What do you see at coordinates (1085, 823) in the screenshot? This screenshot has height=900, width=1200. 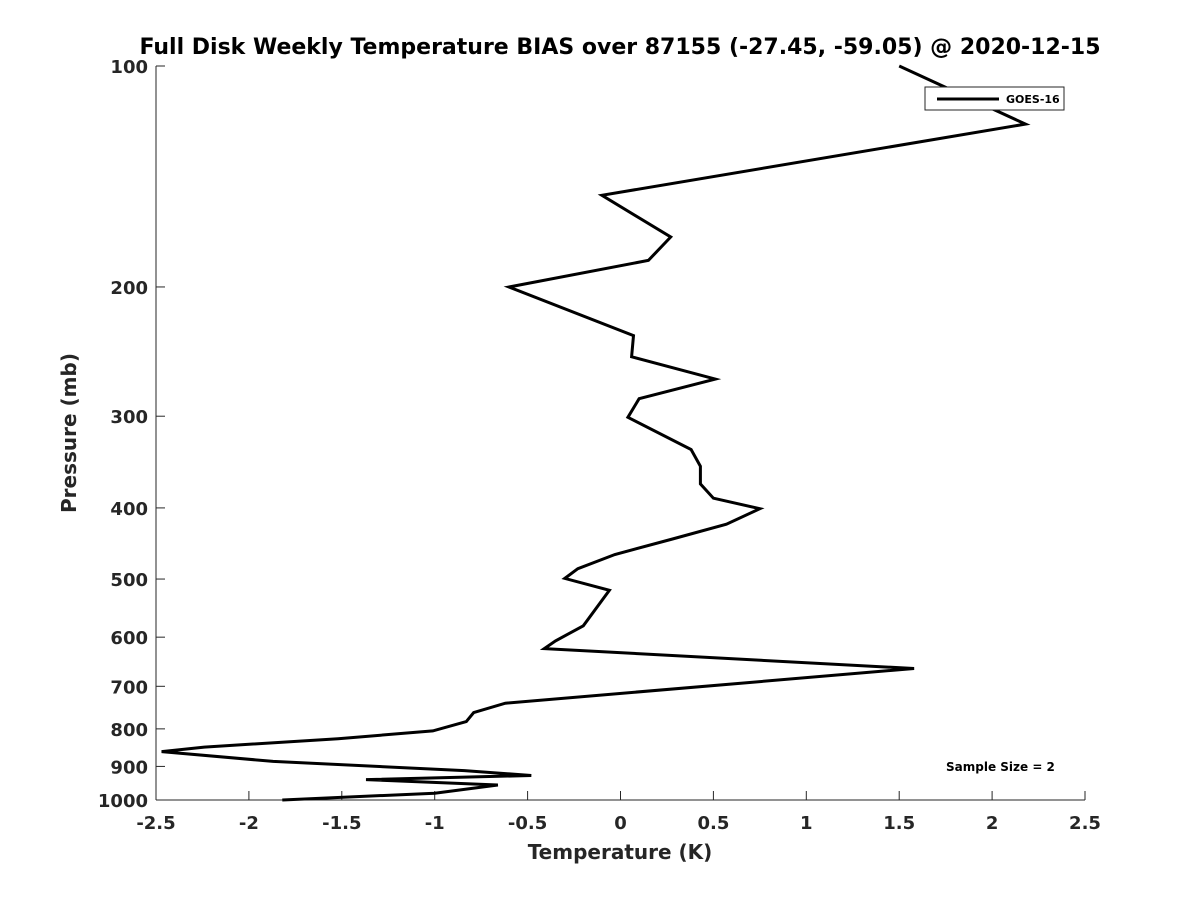 I see `x-tick-label: 2.5` at bounding box center [1085, 823].